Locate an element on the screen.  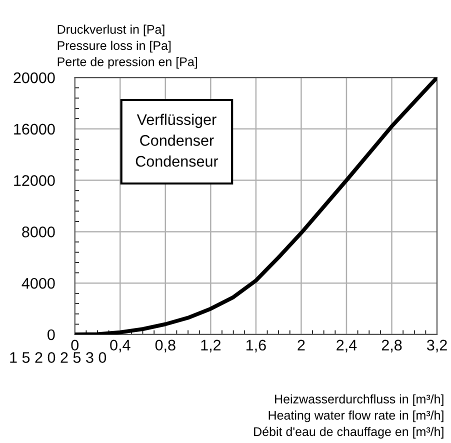
x-axis-title: Heizwasserdurchfluss in [m³/h] Heating water flow rate in [m³/h] Débit d'eau de chauffage en [m³/h] is located at coordinates (349, 416).